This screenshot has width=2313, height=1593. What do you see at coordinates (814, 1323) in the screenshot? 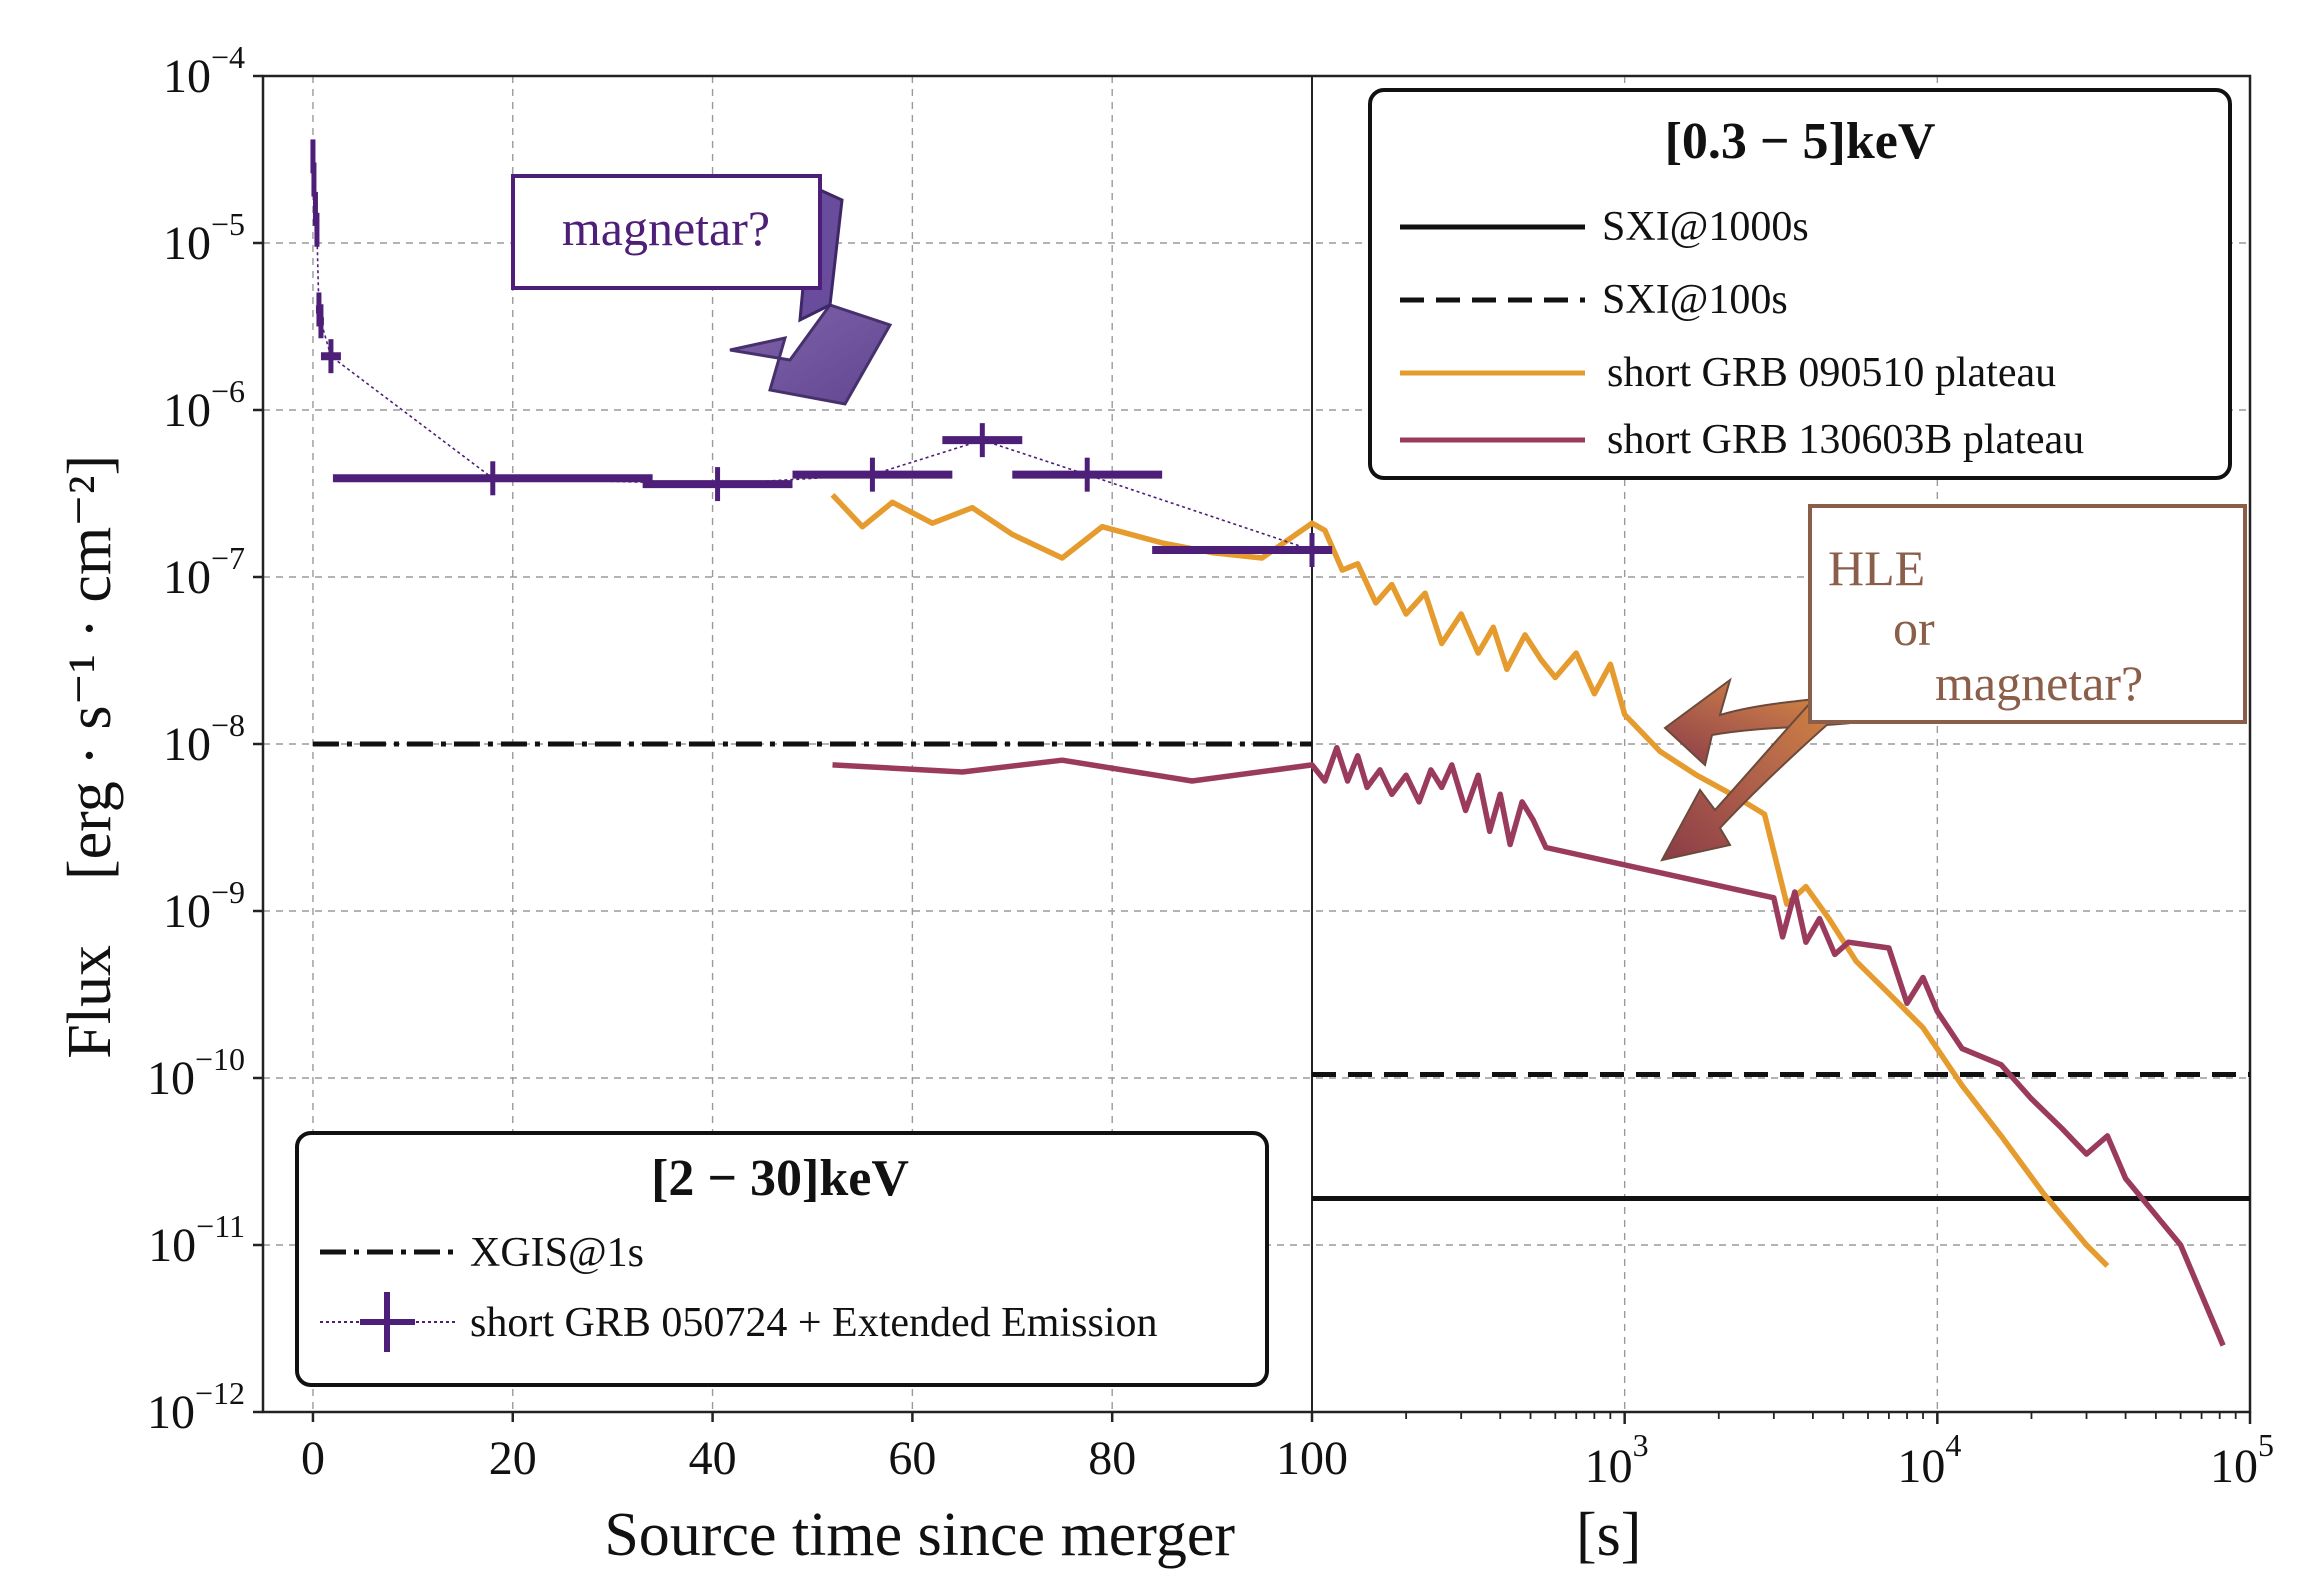
I see `legend-left-entry-2: short GRB 050724 + Extended Emission` at bounding box center [814, 1323].